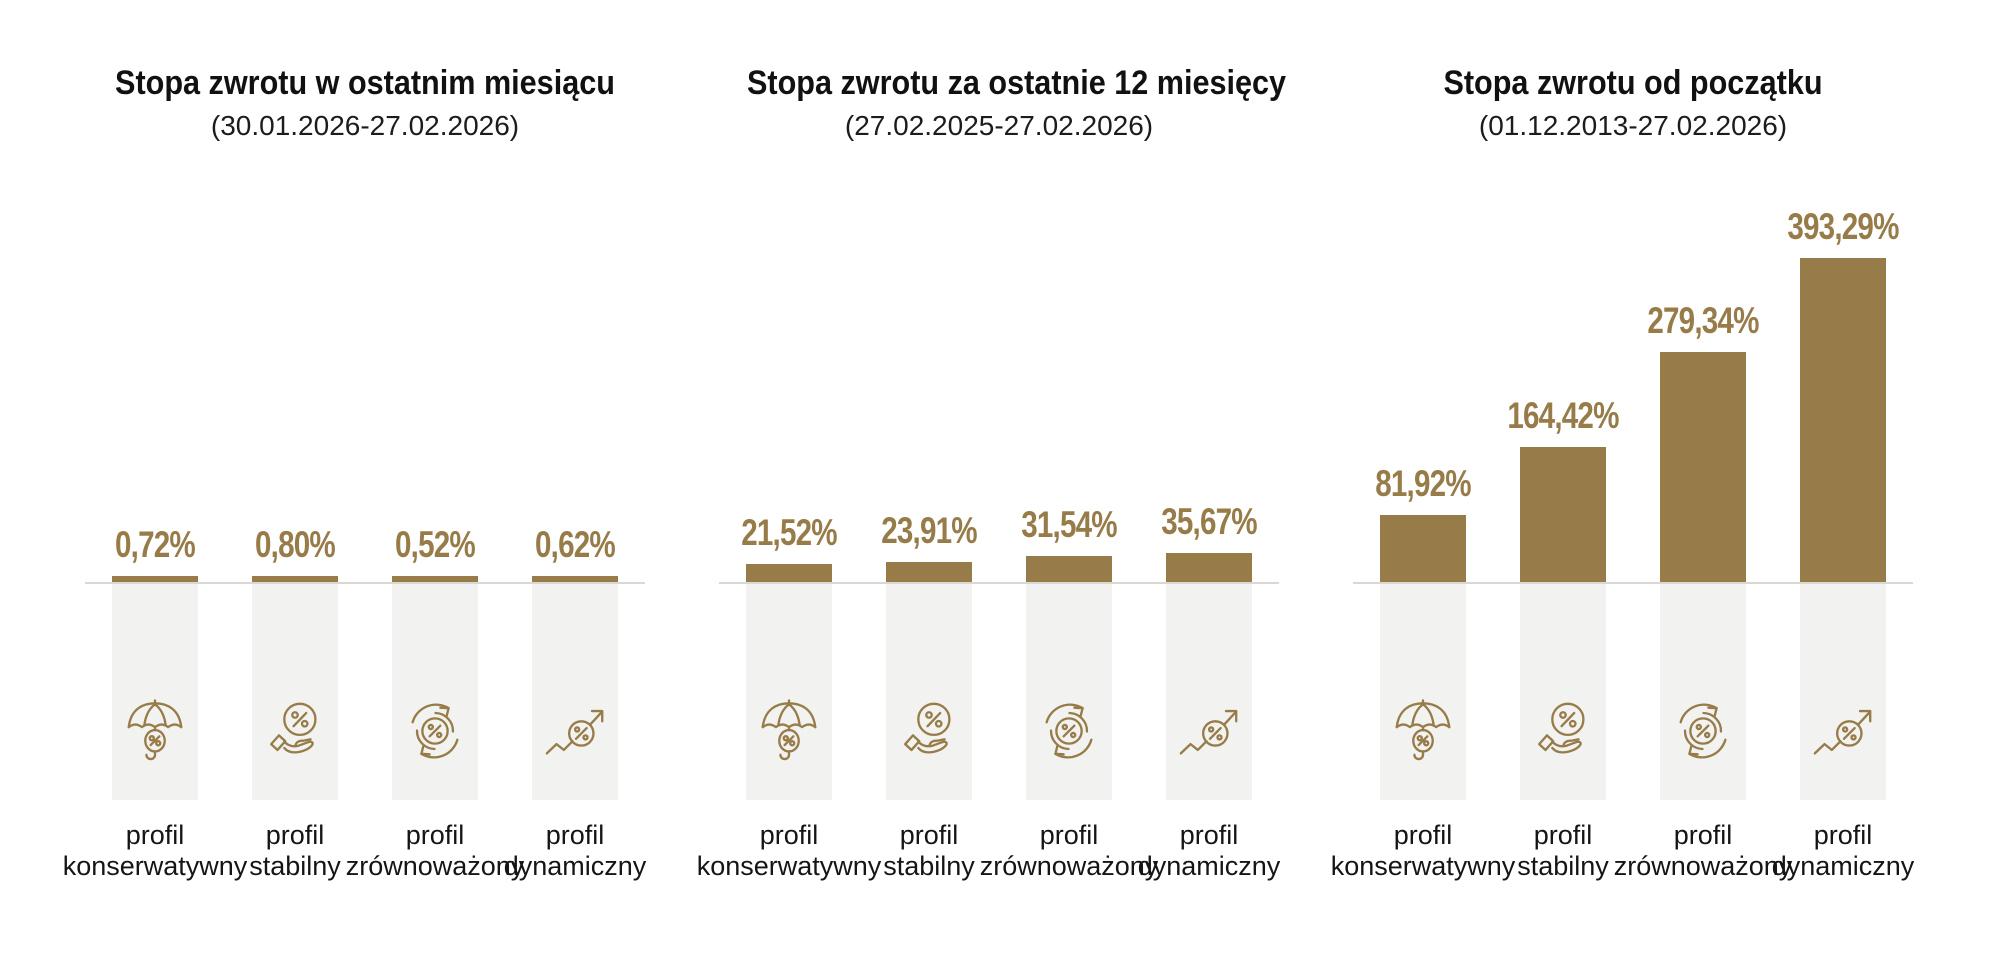  I want to click on chart-title: Stopa zwrotu od początku, so click(1633, 83).